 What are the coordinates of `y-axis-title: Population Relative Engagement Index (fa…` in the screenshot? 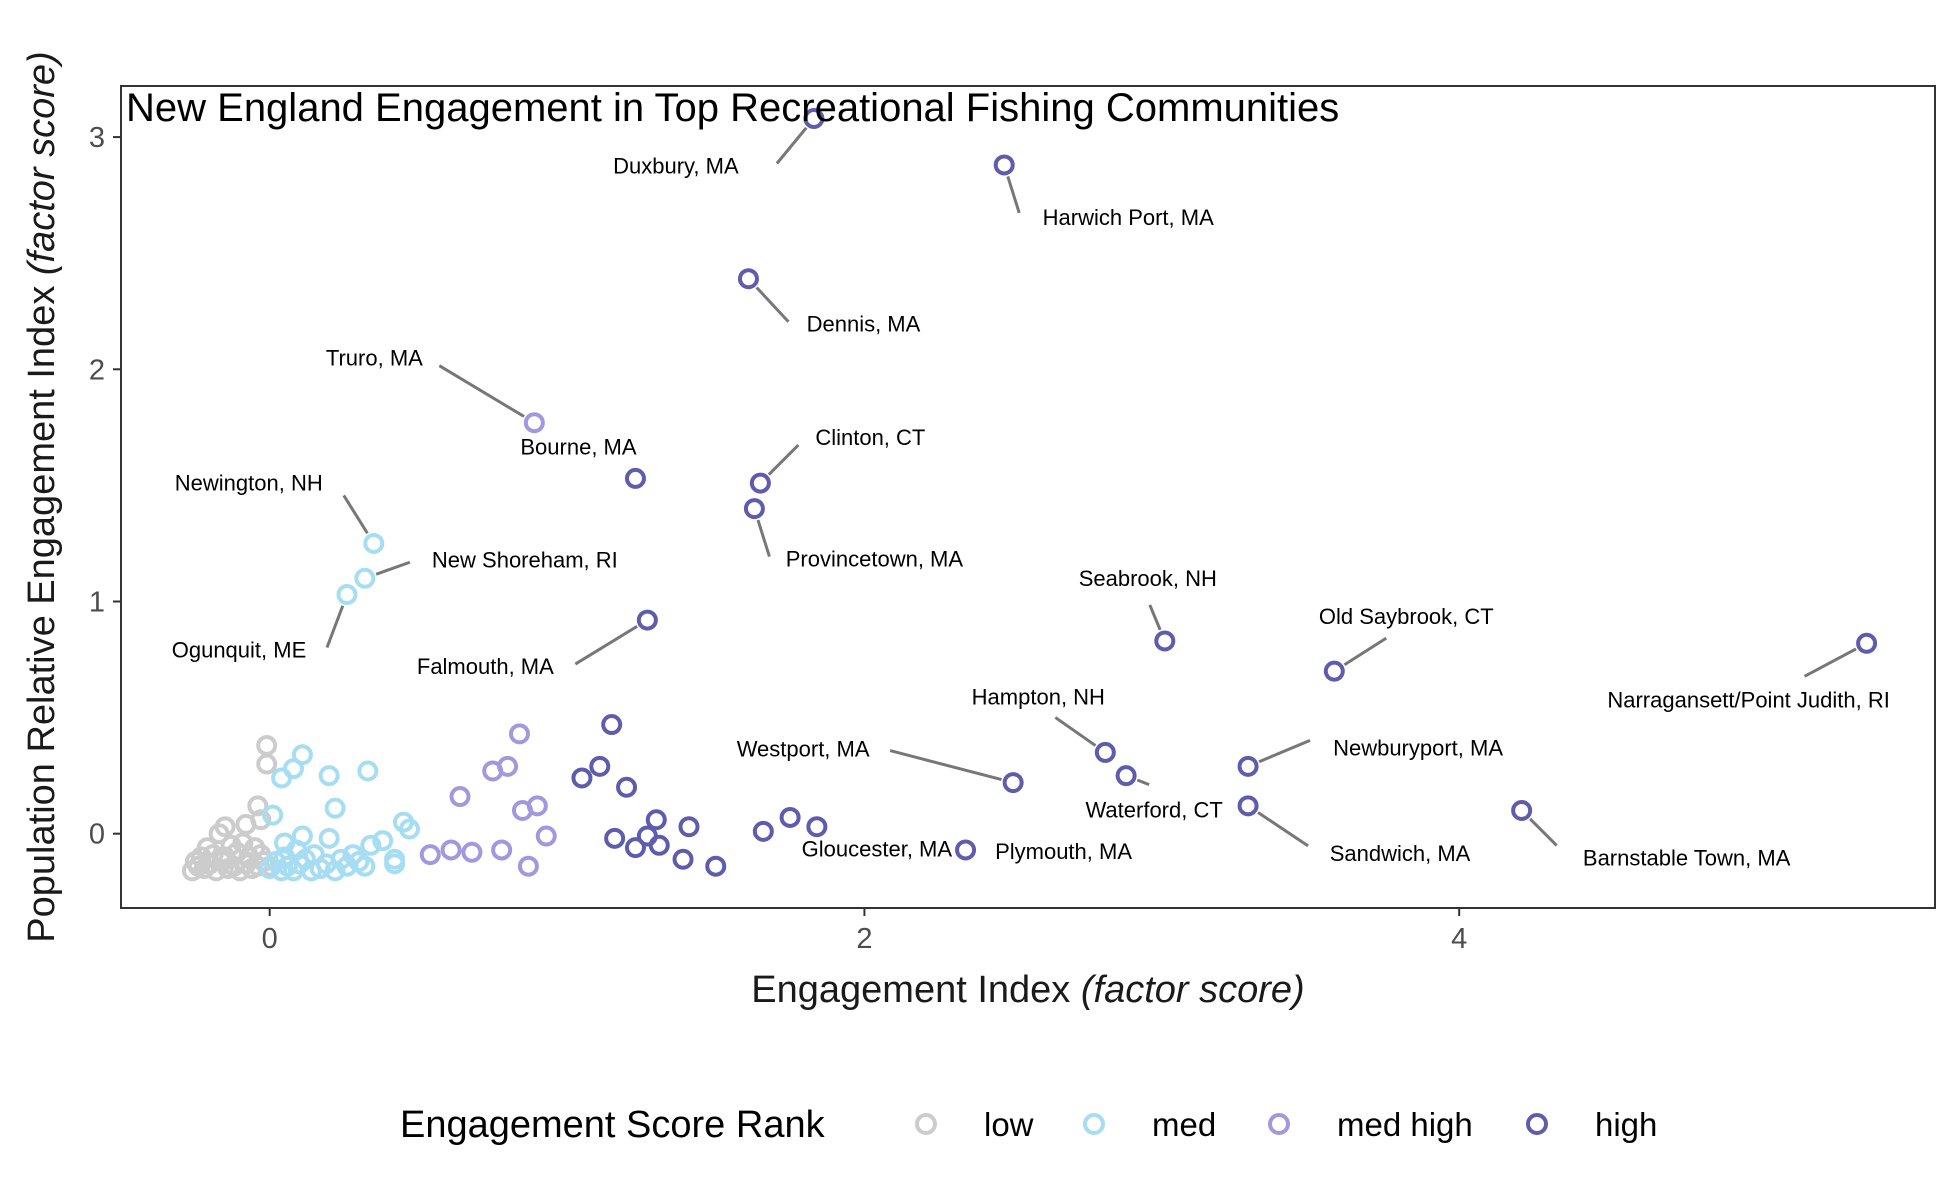 It's located at (42, 496).